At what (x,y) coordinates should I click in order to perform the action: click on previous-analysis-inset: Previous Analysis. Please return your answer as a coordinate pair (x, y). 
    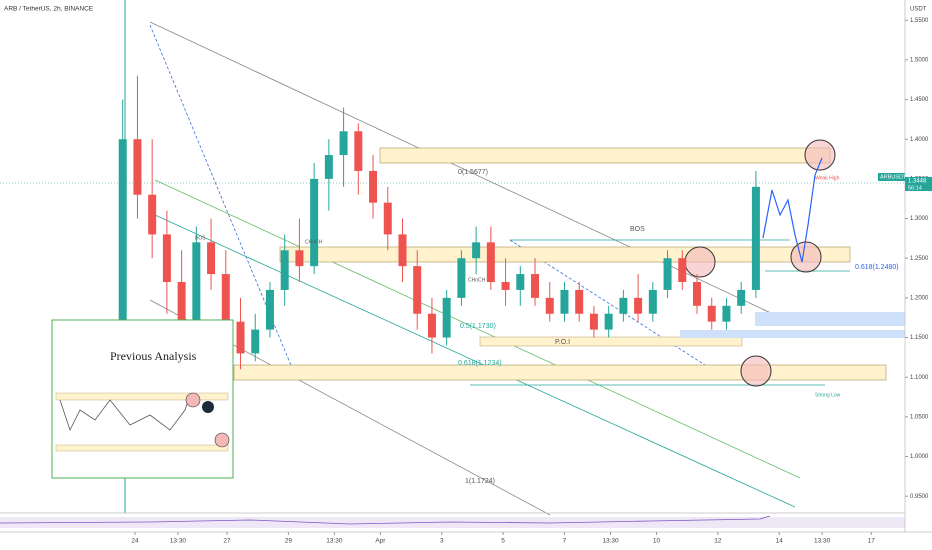
    Looking at the image, I should click on (142, 399).